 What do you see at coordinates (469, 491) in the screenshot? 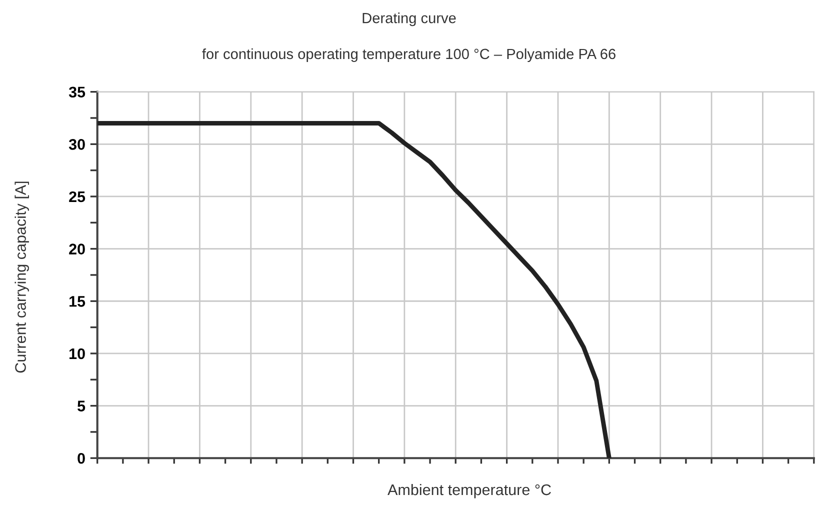
I see `x-axis-title: Ambient temperature °C` at bounding box center [469, 491].